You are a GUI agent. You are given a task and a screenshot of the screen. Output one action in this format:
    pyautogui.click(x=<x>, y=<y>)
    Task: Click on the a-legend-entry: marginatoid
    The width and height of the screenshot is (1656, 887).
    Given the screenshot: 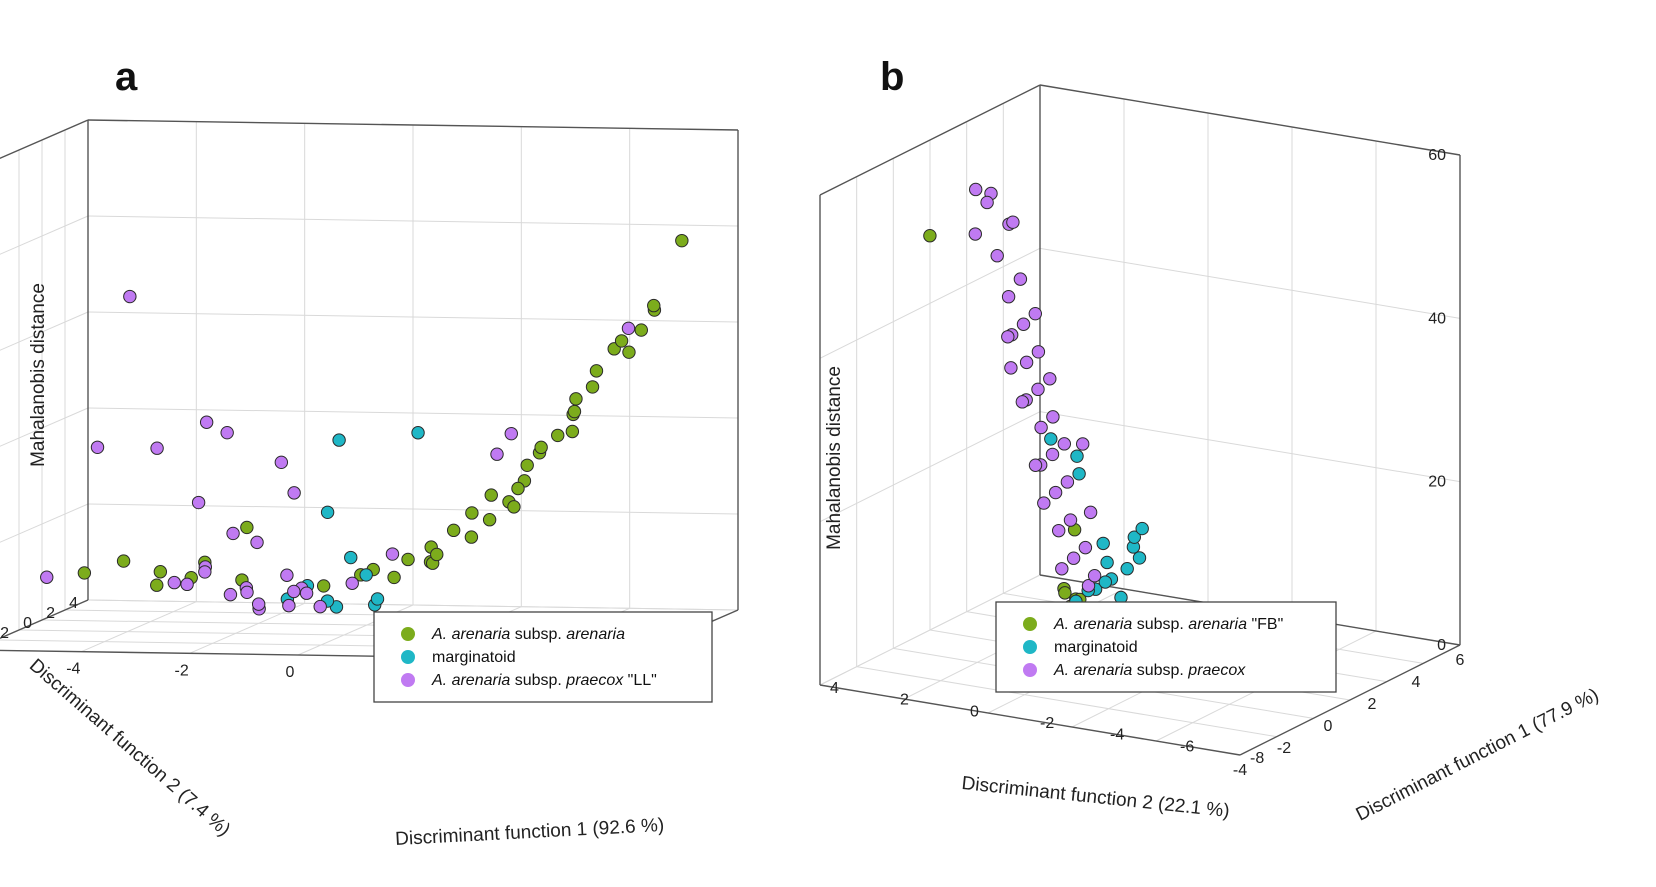 What is the action you would take?
    pyautogui.click(x=474, y=657)
    